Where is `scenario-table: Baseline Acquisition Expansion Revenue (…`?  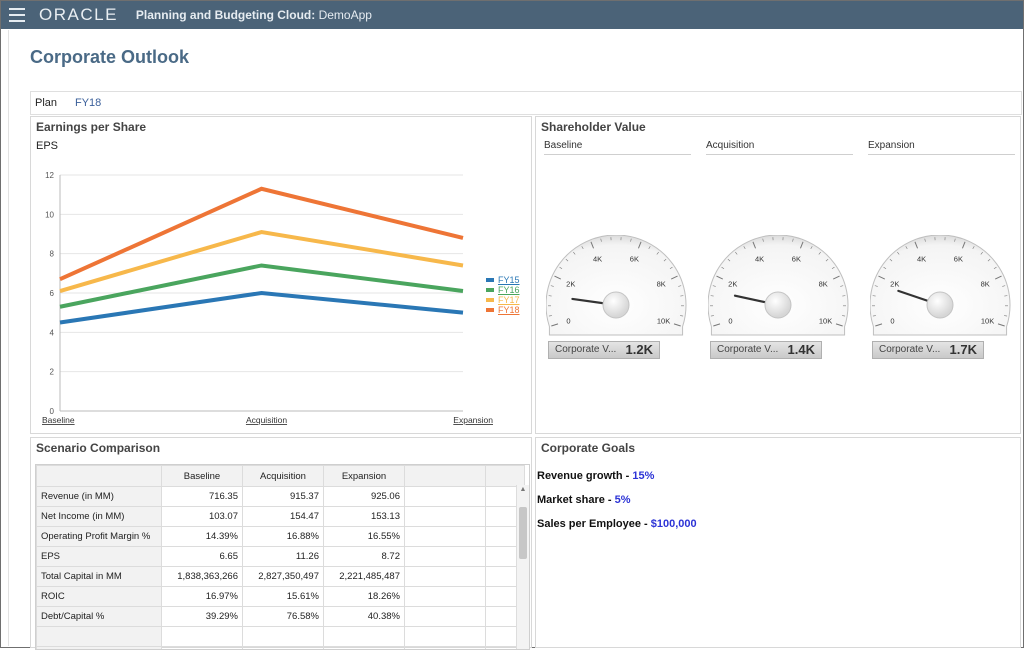
scenario-table: Baseline Acquisition Expansion Revenue (… is located at coordinates (280, 557).